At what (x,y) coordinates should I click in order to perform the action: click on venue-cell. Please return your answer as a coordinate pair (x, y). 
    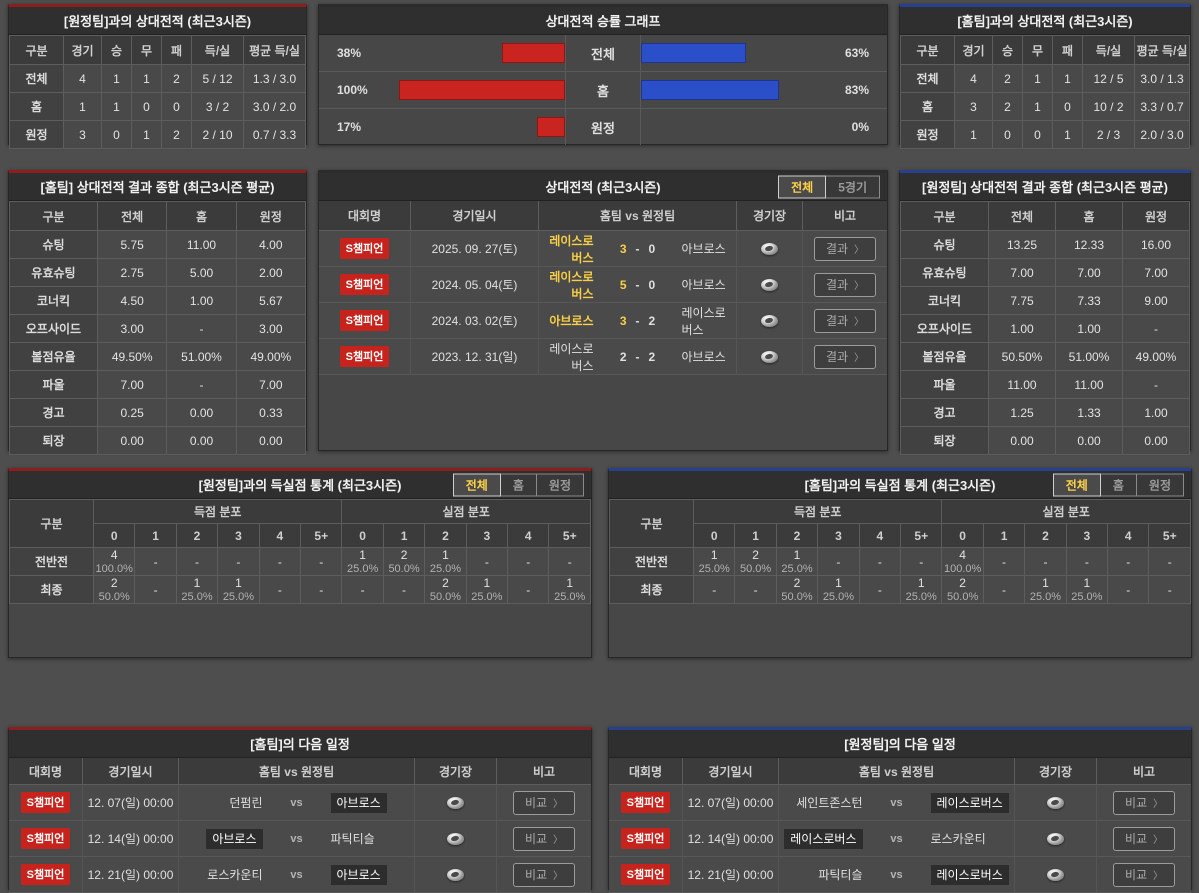
    Looking at the image, I should click on (456, 838).